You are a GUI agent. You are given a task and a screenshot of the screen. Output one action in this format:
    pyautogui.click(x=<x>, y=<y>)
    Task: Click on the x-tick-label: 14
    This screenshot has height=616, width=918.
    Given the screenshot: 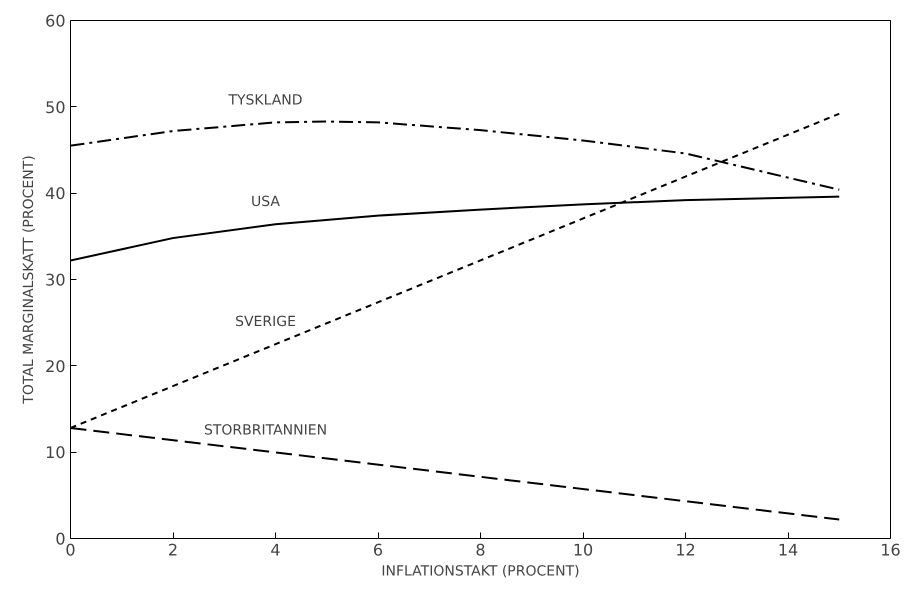 What is the action you would take?
    pyautogui.click(x=788, y=550)
    